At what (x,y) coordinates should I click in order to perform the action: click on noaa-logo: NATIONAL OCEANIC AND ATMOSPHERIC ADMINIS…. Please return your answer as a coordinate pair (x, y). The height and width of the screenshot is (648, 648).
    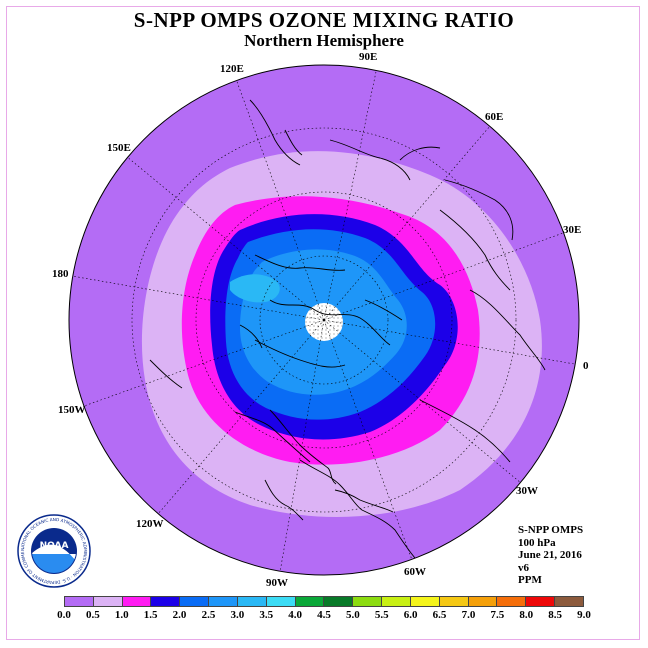
    Looking at the image, I should click on (54, 551).